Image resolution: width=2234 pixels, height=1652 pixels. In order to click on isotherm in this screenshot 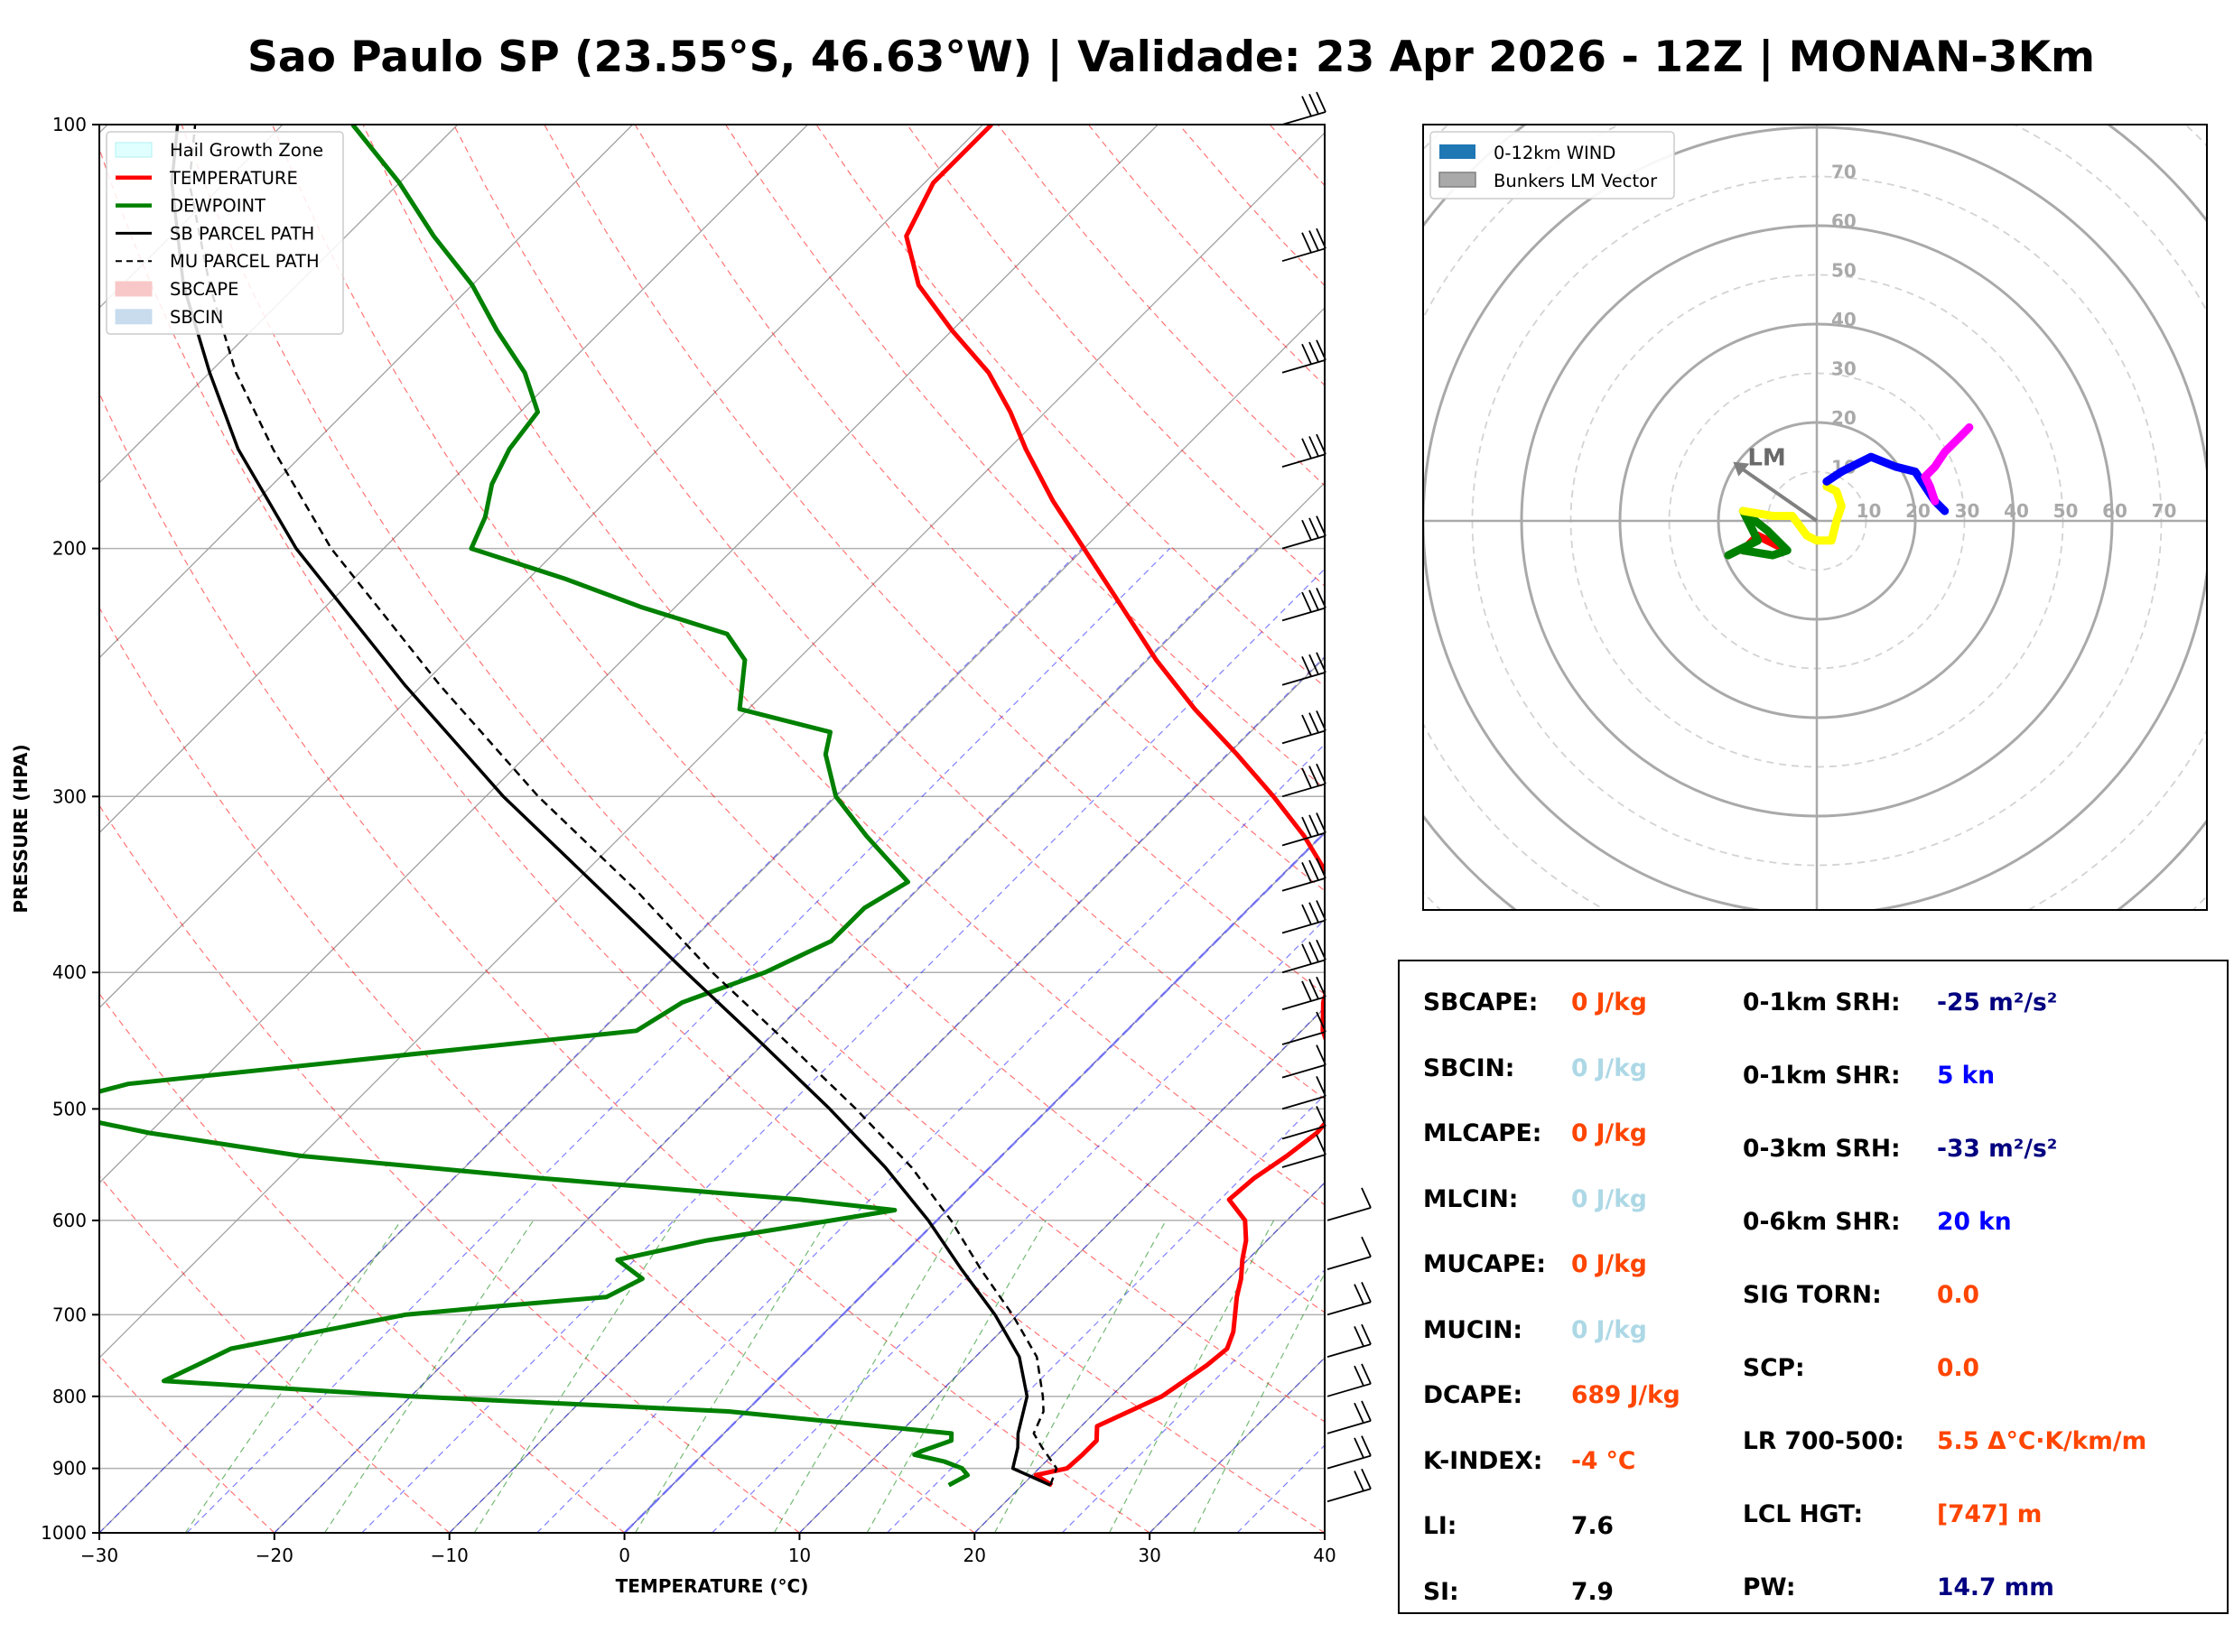, I will do `click(1149, 1357)`.